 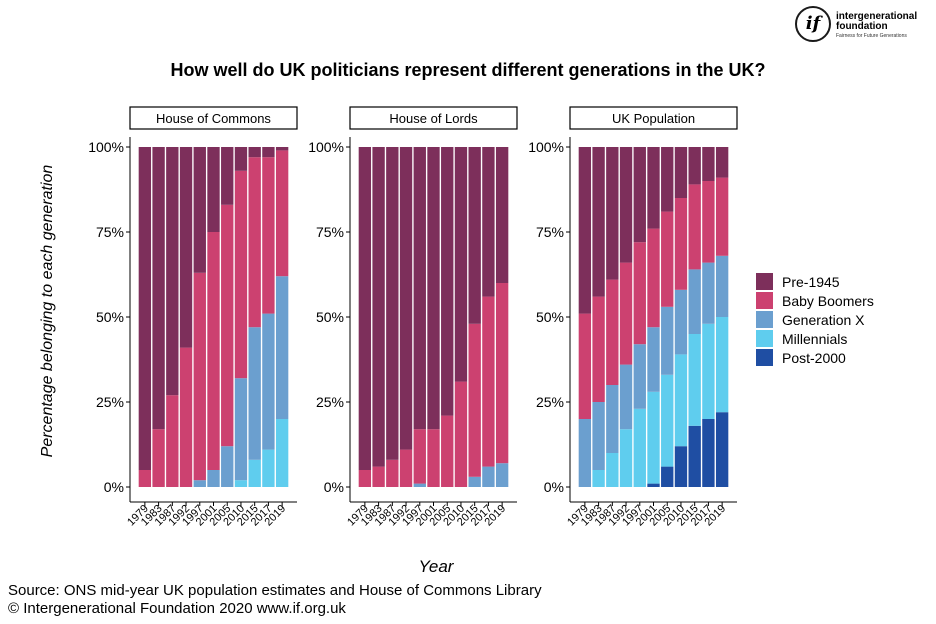 I want to click on x-axis-label: Year, so click(x=436, y=566).